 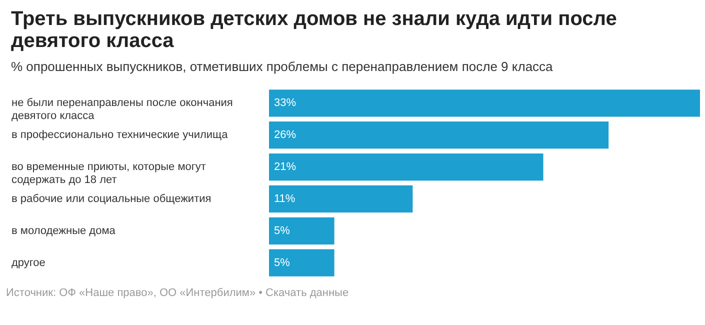 What do you see at coordinates (285, 103) in the screenshot?
I see `data-label: 33%` at bounding box center [285, 103].